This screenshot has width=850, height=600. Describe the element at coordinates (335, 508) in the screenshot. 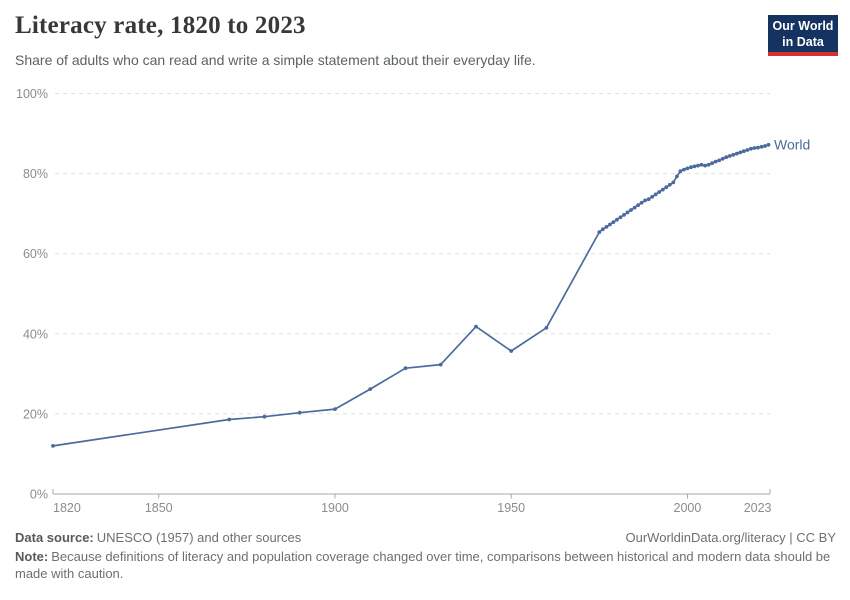

I see `x-axis-tick-label: 1900` at that location.